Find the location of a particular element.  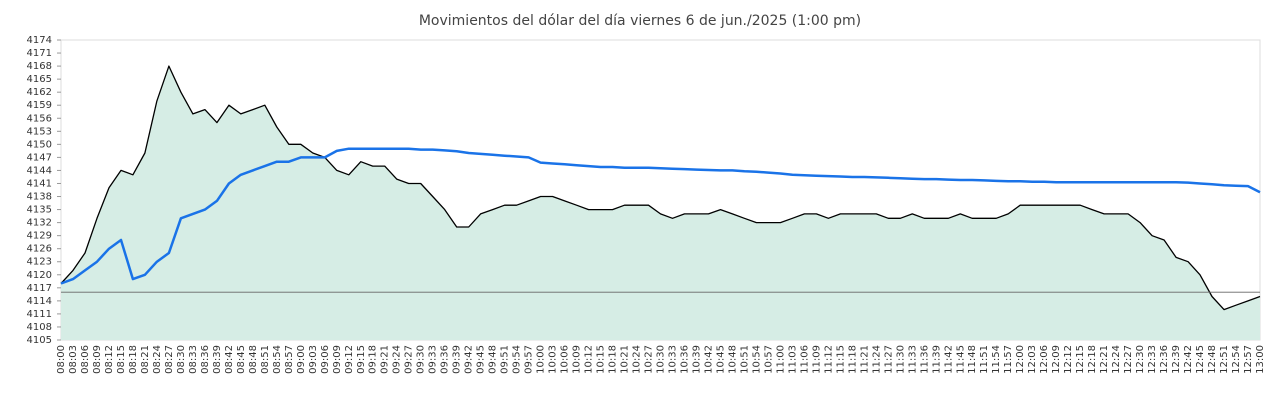

x-tick-label: 11:18 is located at coordinates (852, 359).